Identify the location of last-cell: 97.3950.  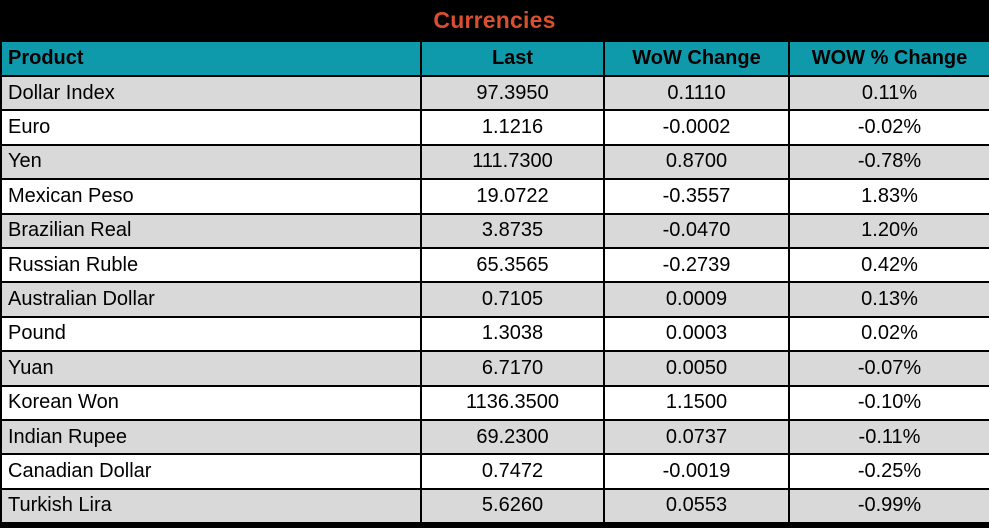
(512, 93).